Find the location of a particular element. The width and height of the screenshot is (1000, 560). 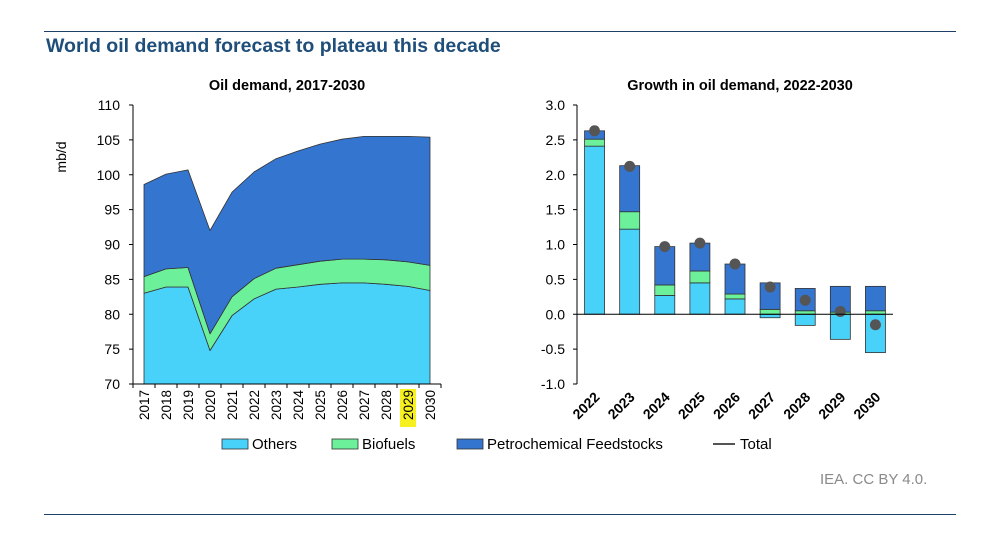

chart-1-x-tick-label: 2021 is located at coordinates (232, 405).